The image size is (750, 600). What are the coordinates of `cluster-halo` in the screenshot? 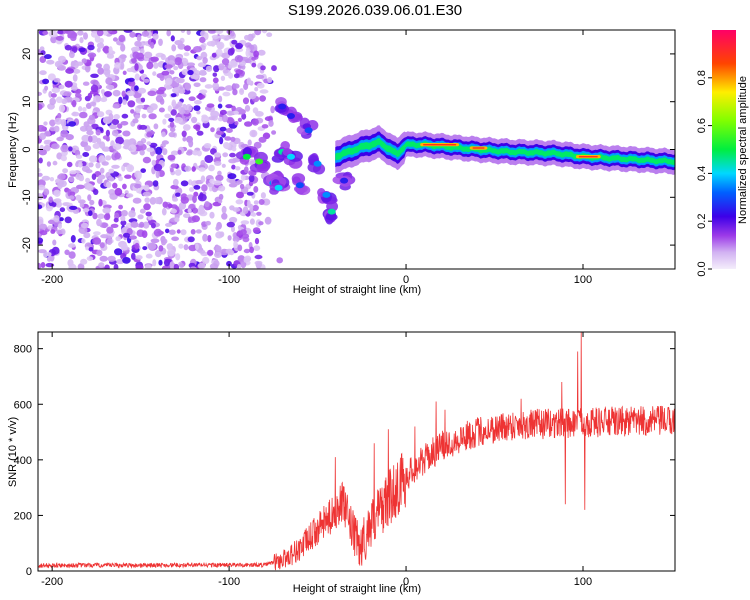 It's located at (331, 217).